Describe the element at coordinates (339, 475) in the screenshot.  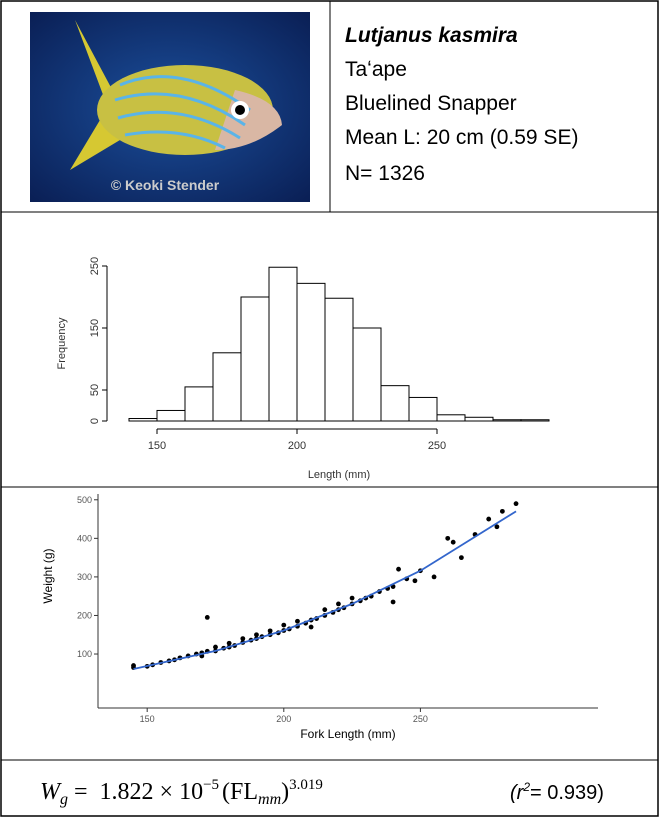
I see `x-axis-label: Length (mm)` at that location.